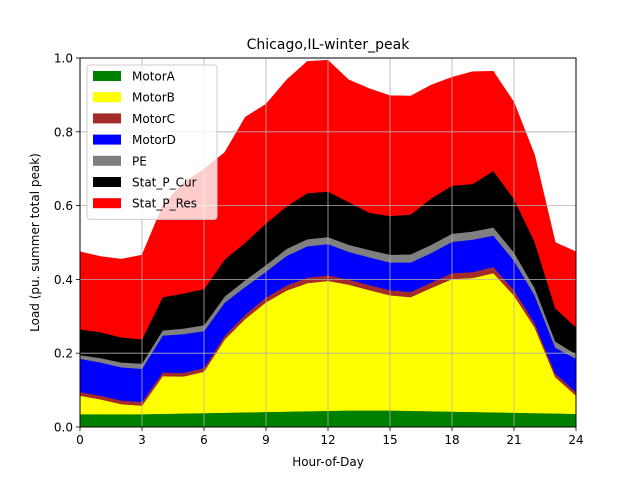 The width and height of the screenshot is (640, 480). I want to click on x-tick-label: 15, so click(389, 440).